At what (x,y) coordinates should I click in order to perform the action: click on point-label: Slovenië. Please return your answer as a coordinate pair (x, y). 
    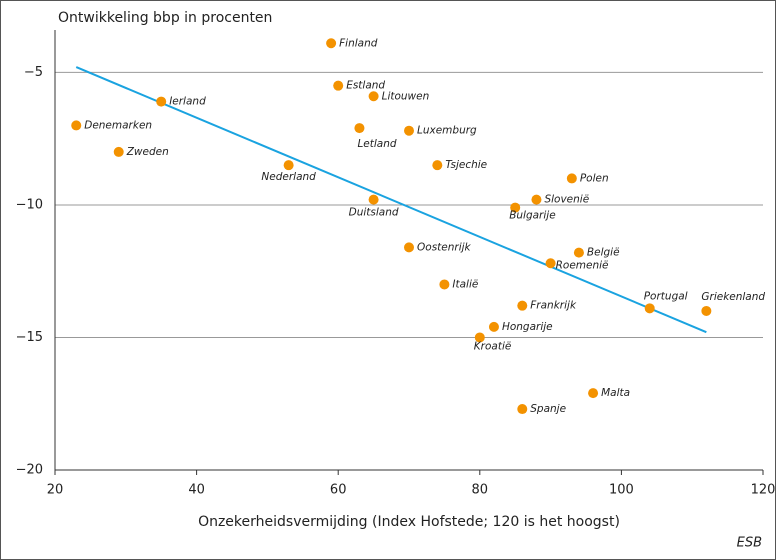
    Looking at the image, I should click on (566, 200).